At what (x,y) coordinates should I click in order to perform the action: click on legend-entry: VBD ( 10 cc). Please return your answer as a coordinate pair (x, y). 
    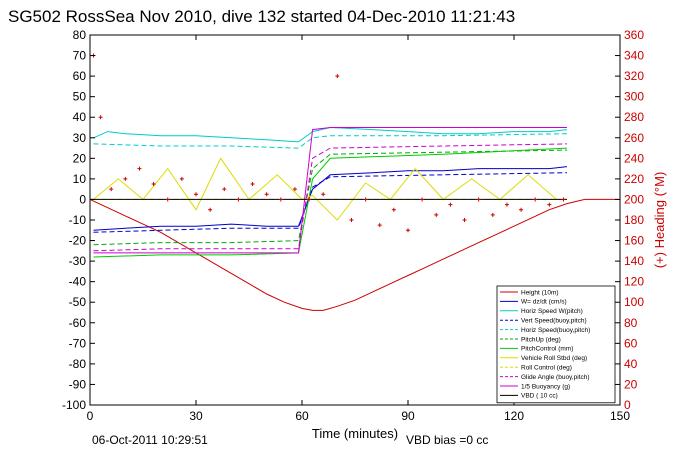
    Looking at the image, I should click on (539, 396).